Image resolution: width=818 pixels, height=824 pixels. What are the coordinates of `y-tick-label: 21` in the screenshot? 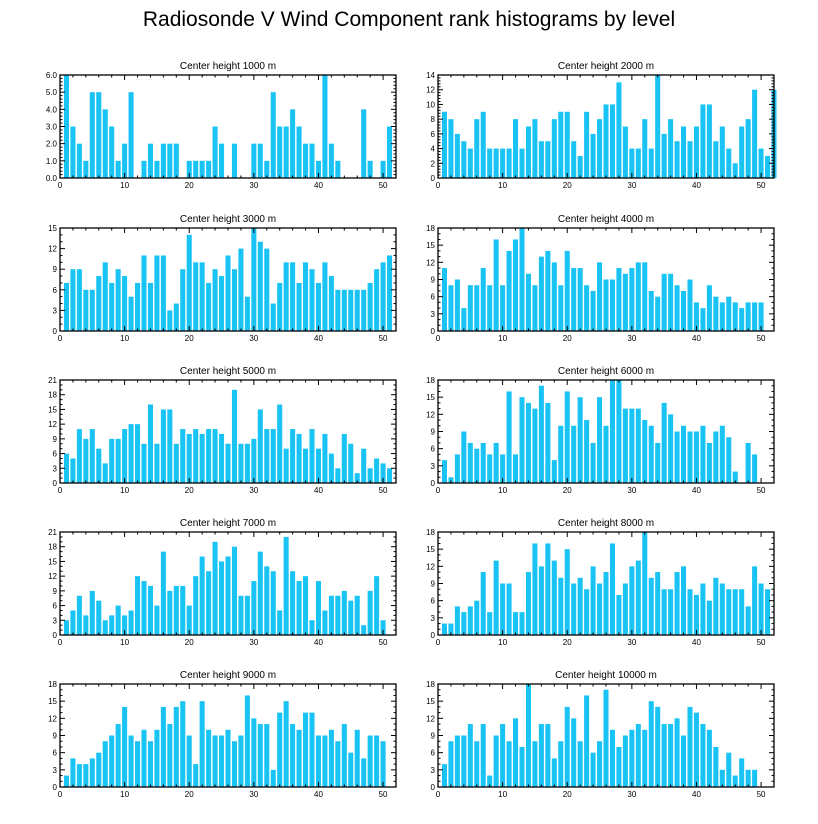 It's located at (52, 380).